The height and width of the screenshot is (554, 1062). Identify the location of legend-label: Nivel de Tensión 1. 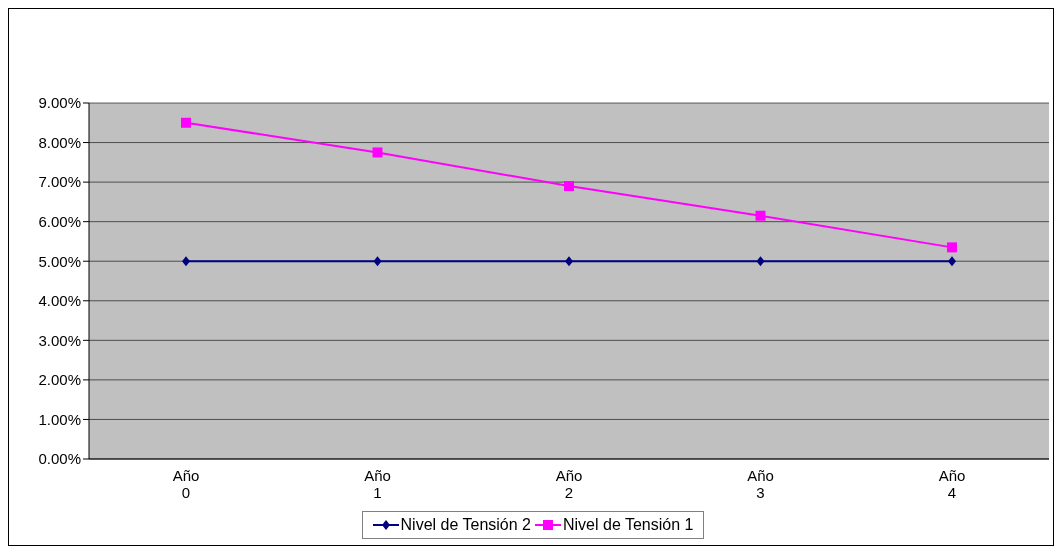
(628, 525).